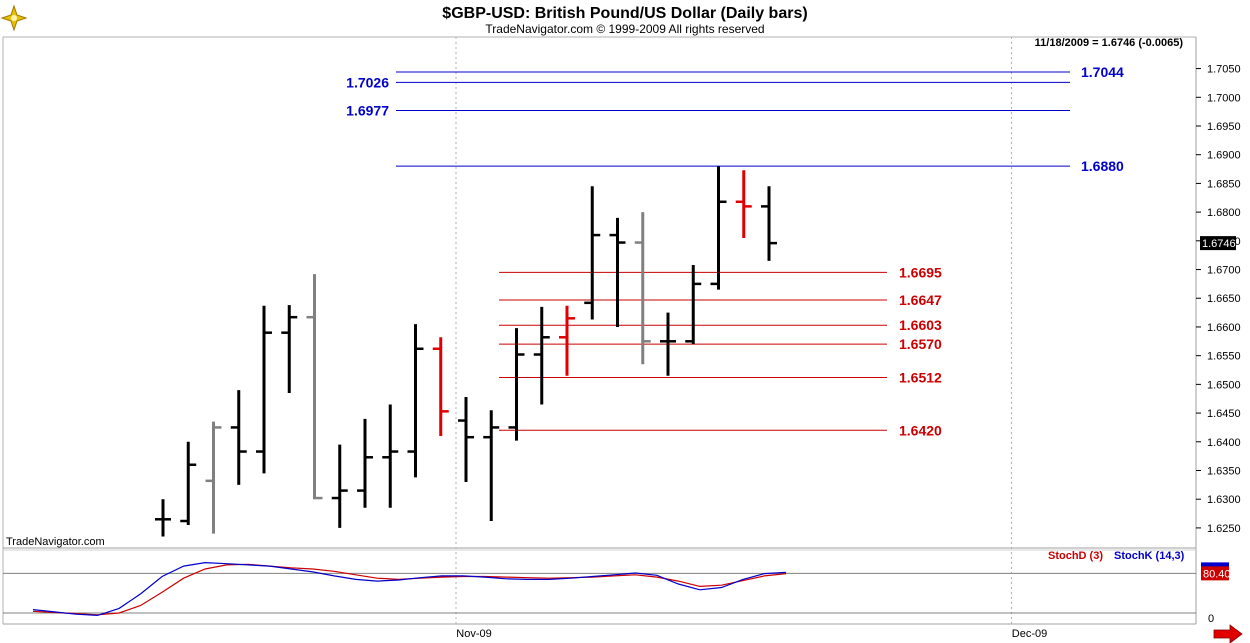 This screenshot has width=1250, height=643. What do you see at coordinates (1224, 357) in the screenshot?
I see `price-tick-label: 1.6550` at bounding box center [1224, 357].